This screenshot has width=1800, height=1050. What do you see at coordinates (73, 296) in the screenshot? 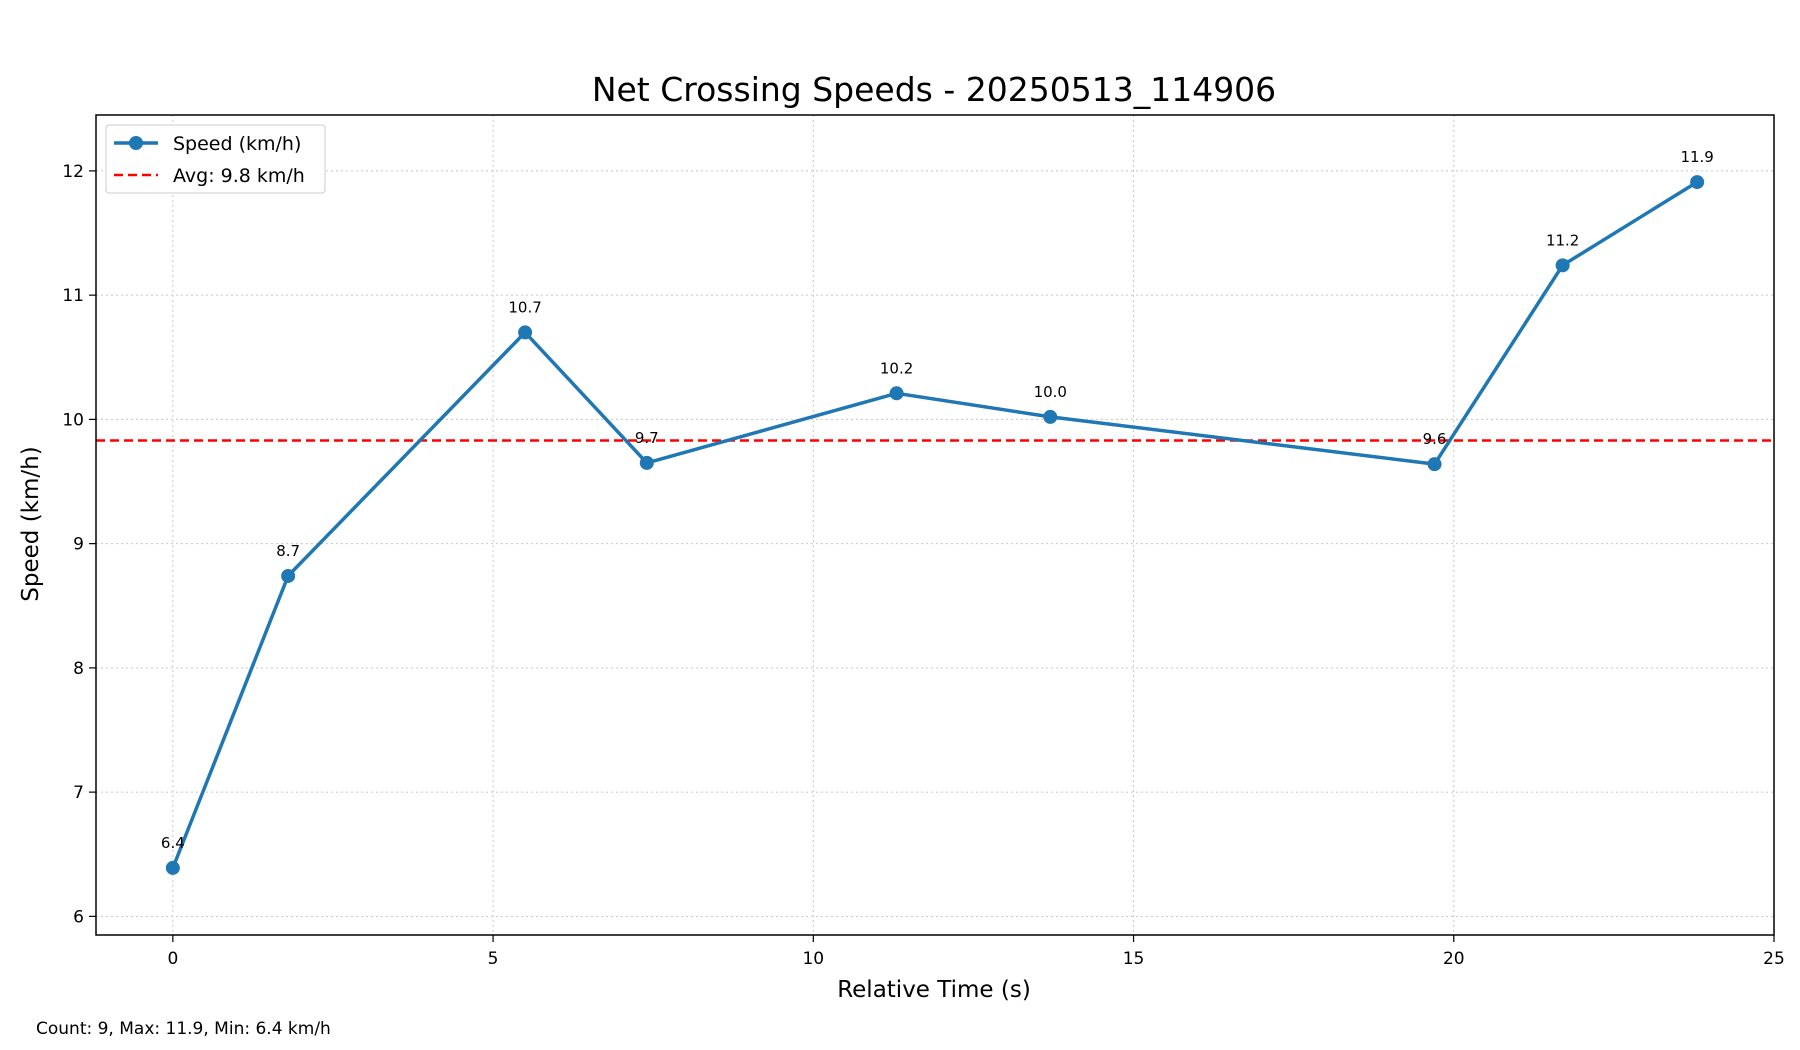
I see `y-tick-label: 11` at bounding box center [73, 296].